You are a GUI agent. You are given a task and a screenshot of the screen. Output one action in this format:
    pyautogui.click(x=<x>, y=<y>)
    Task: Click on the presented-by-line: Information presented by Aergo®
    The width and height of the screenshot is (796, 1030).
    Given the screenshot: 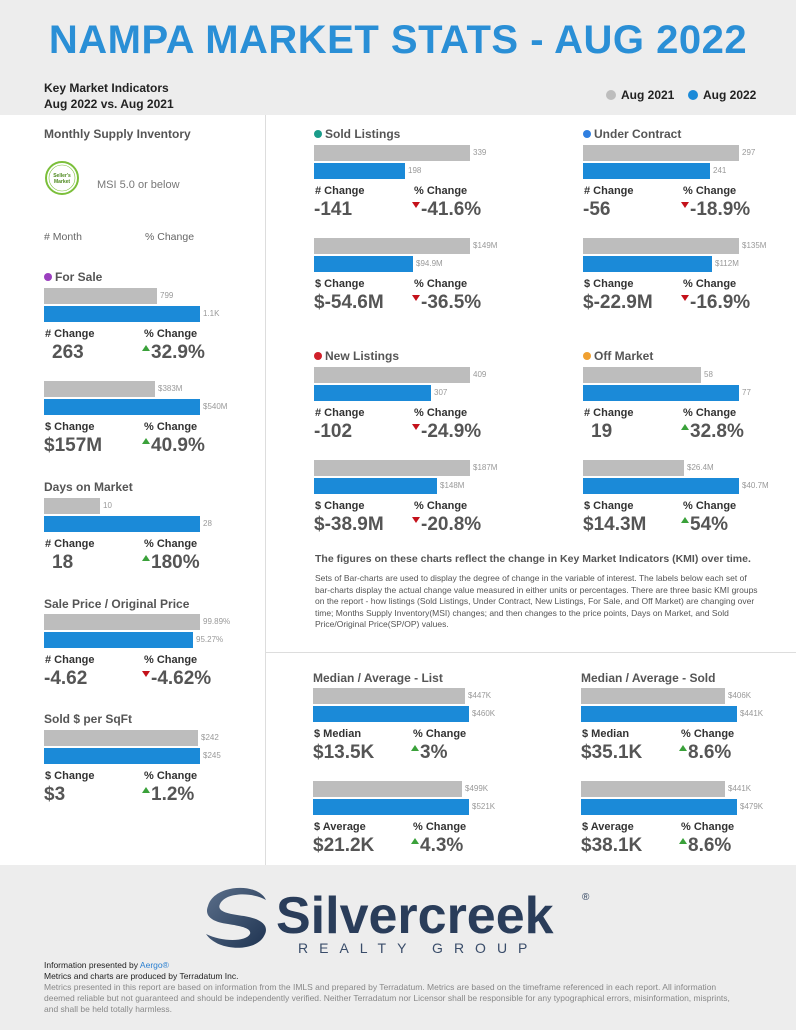 What is the action you would take?
    pyautogui.click(x=106, y=965)
    